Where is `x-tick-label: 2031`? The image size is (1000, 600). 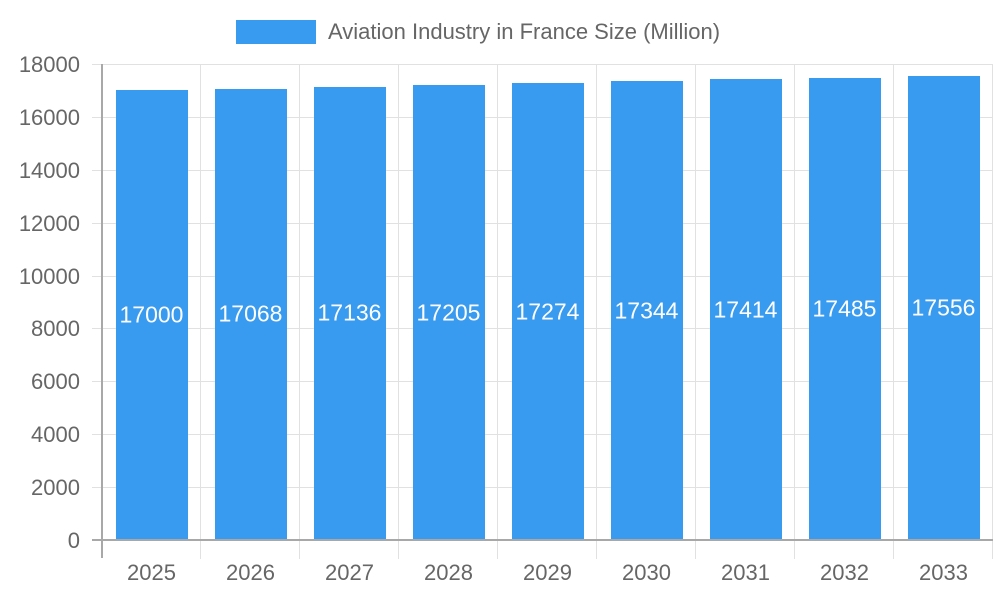 x-tick-label: 2031 is located at coordinates (745, 572).